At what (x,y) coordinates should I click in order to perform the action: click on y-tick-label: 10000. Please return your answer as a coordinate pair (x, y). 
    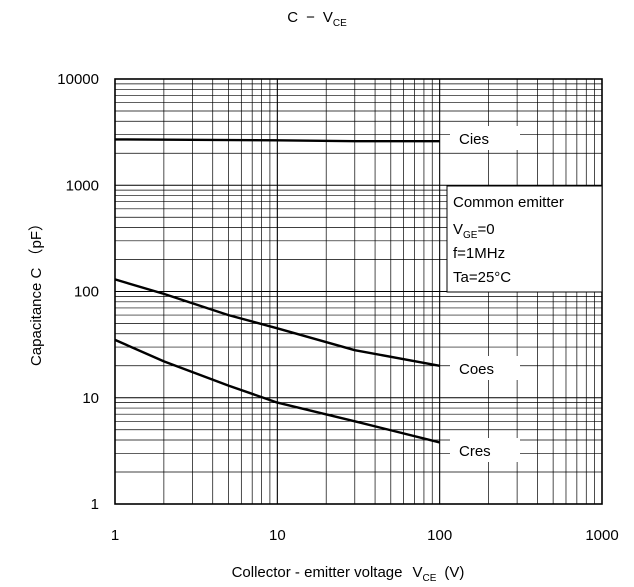
    Looking at the image, I should click on (78, 79).